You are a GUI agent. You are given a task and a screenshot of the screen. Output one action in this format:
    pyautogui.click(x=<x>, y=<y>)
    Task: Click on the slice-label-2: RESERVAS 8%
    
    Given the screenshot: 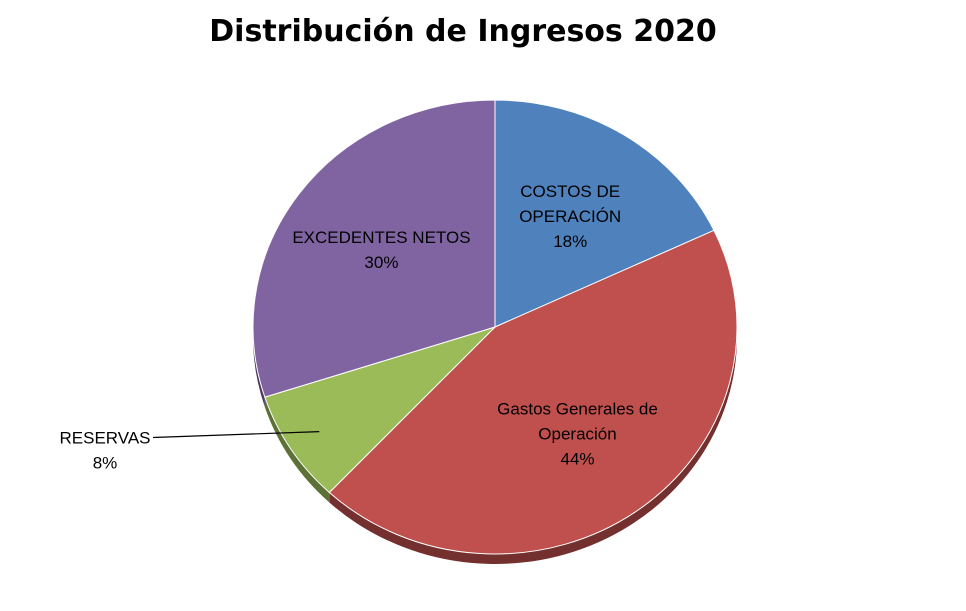 What is the action you would take?
    pyautogui.click(x=104, y=451)
    